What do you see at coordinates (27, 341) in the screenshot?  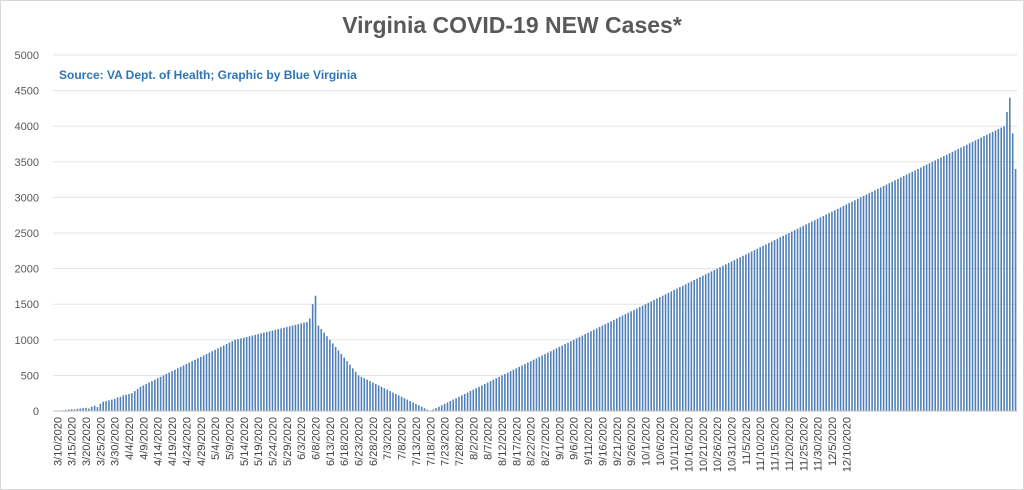 I see `y-tick-label: 1000` at bounding box center [27, 341].